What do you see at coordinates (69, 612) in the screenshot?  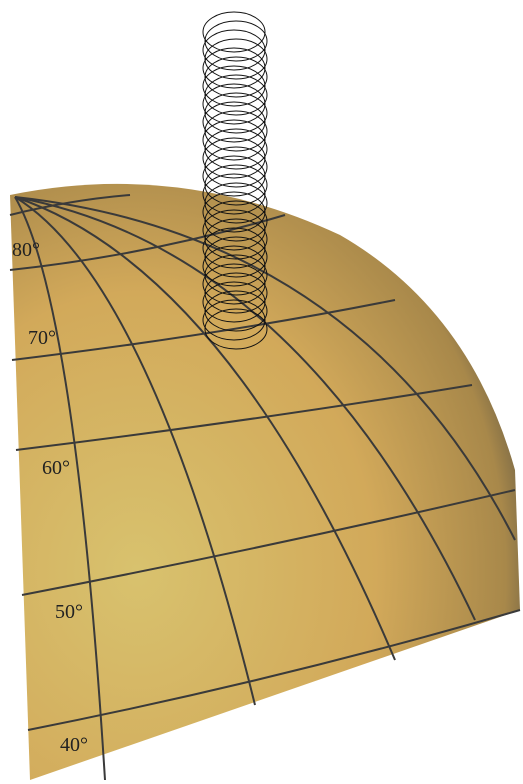 I see `latitude-label: 50°` at bounding box center [69, 612].